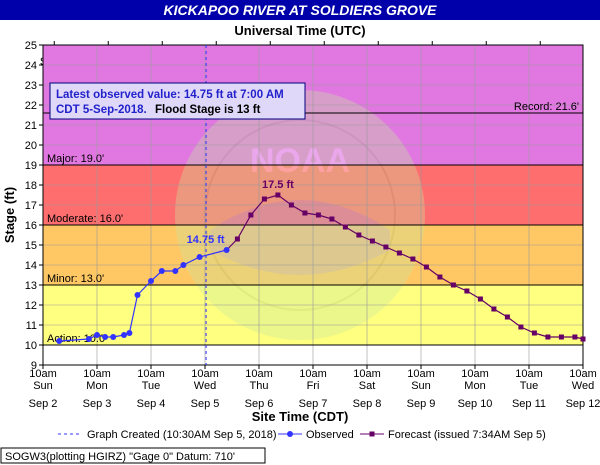 The width and height of the screenshot is (600, 465). What do you see at coordinates (300, 237) in the screenshot?
I see `noaa-seal-wave` at bounding box center [300, 237].